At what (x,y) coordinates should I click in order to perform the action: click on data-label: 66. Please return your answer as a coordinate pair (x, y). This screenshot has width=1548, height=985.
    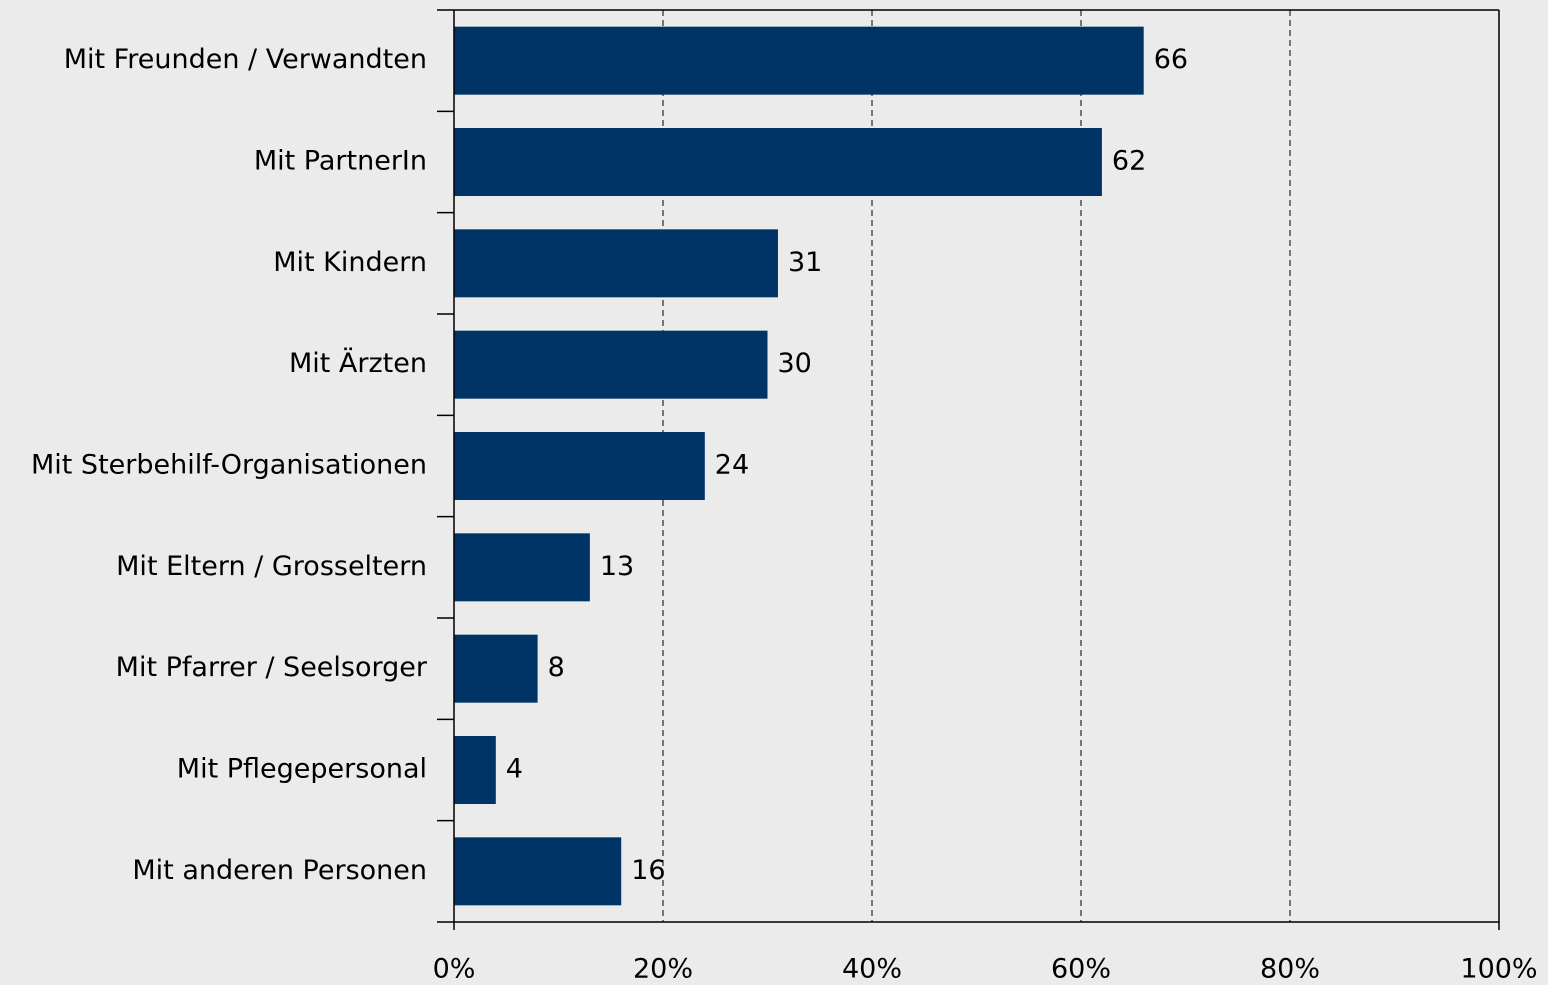
    Looking at the image, I should click on (1171, 59).